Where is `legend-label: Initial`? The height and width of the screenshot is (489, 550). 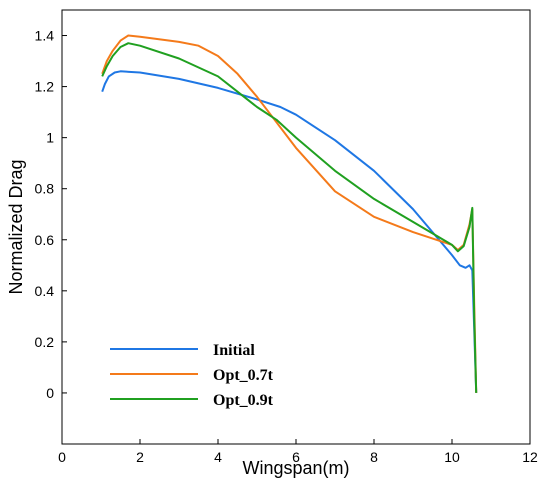 legend-label: Initial is located at coordinates (234, 350).